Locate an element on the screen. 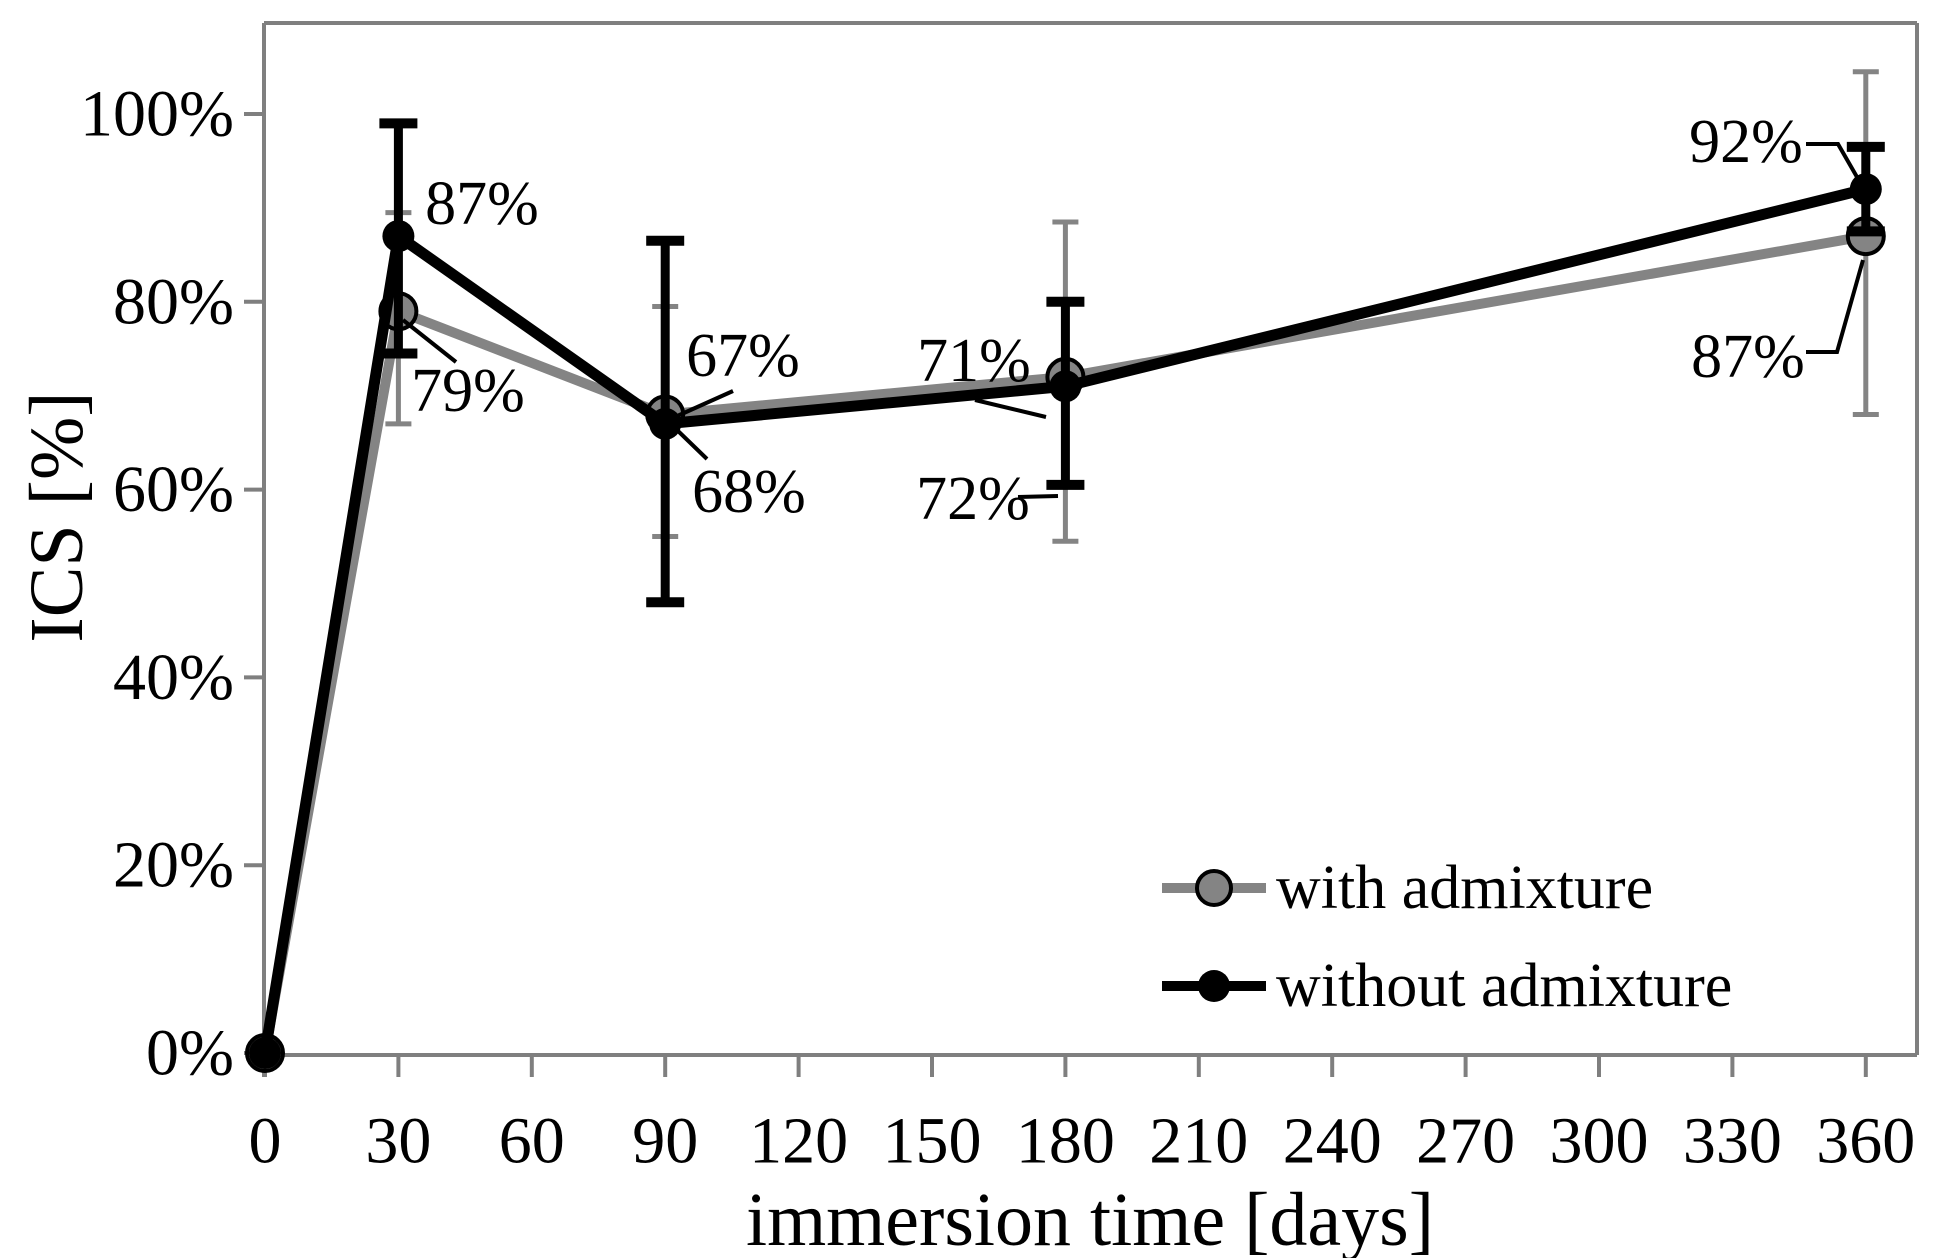 The image size is (1942, 1258). data-label: 92% is located at coordinates (1746, 142).